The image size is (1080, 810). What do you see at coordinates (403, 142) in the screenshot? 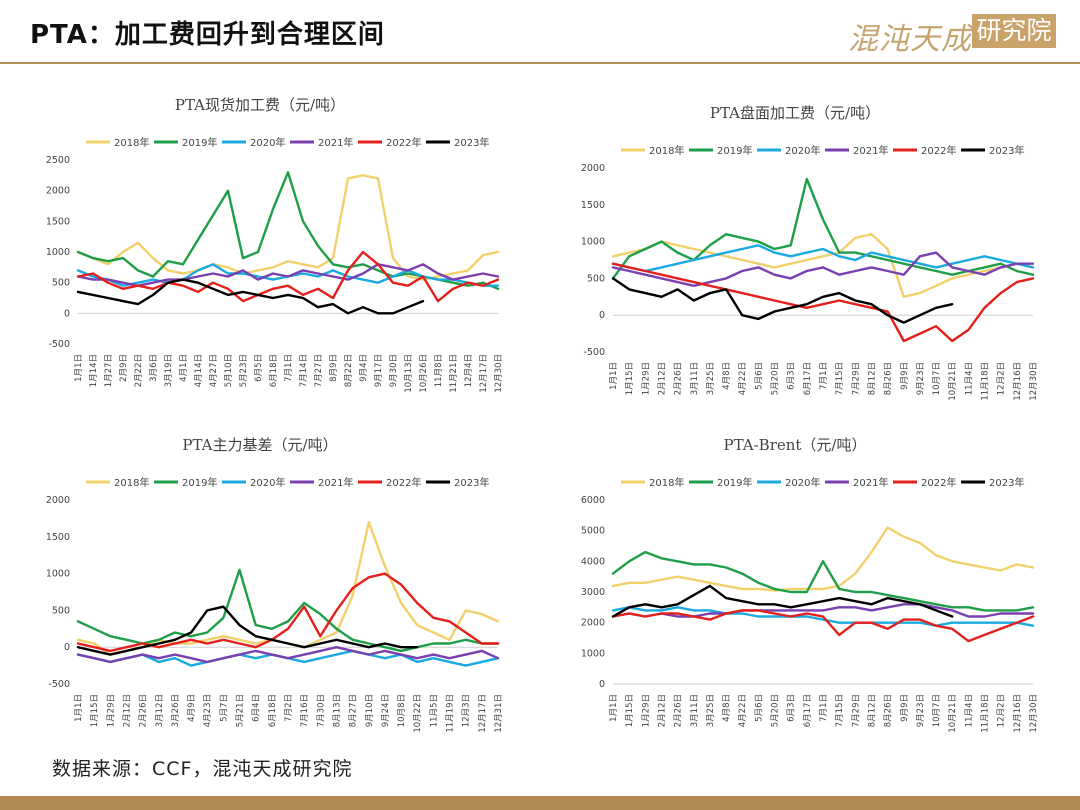
I see `legend-label: 2022年` at bounding box center [403, 142].